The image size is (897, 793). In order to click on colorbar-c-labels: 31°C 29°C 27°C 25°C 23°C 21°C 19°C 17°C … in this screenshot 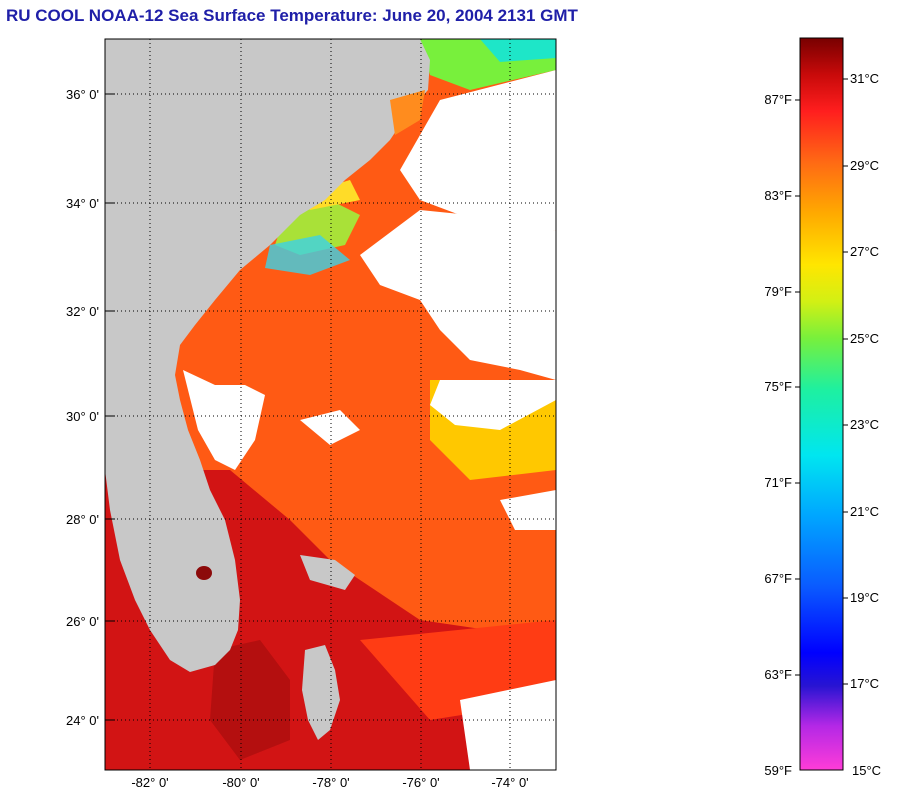, I will do `click(865, 424)`.